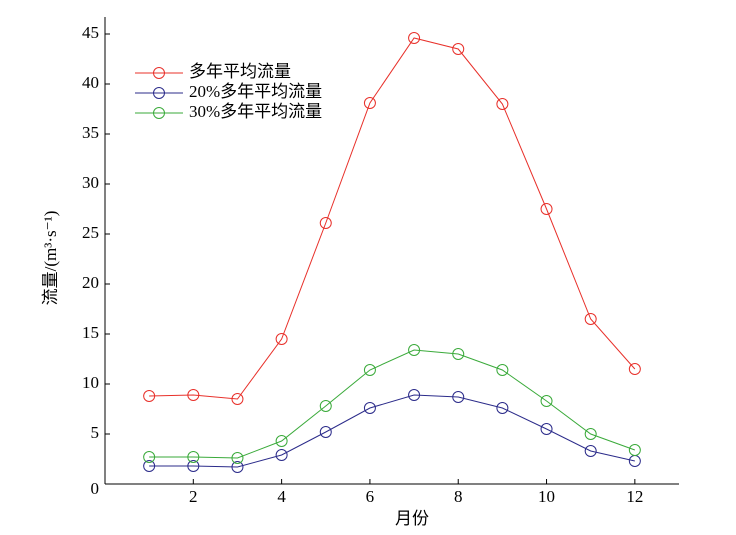 Image resolution: width=736 pixels, height=535 pixels. What do you see at coordinates (193, 496) in the screenshot?
I see `x-tick-label: 2` at bounding box center [193, 496].